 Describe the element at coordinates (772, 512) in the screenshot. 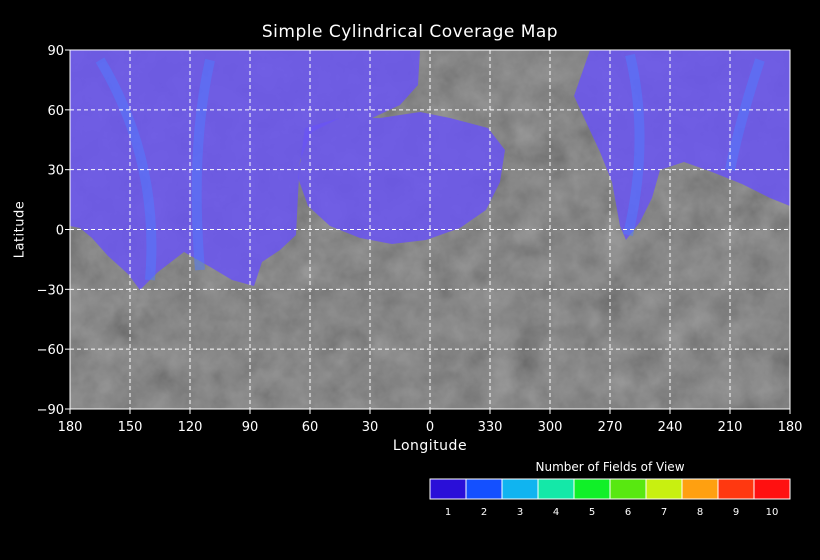

I see `legend-label-10: 10` at that location.